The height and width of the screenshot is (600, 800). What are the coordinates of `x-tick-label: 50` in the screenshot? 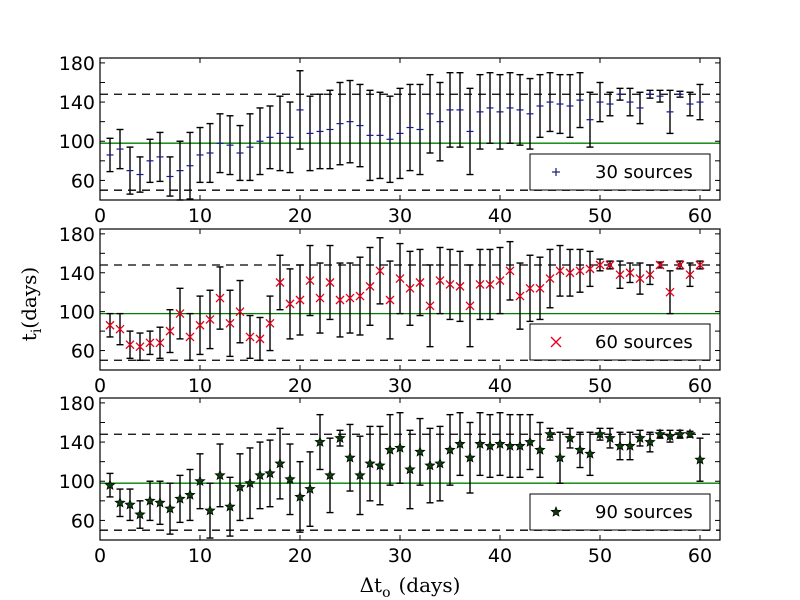 It's located at (600, 216).